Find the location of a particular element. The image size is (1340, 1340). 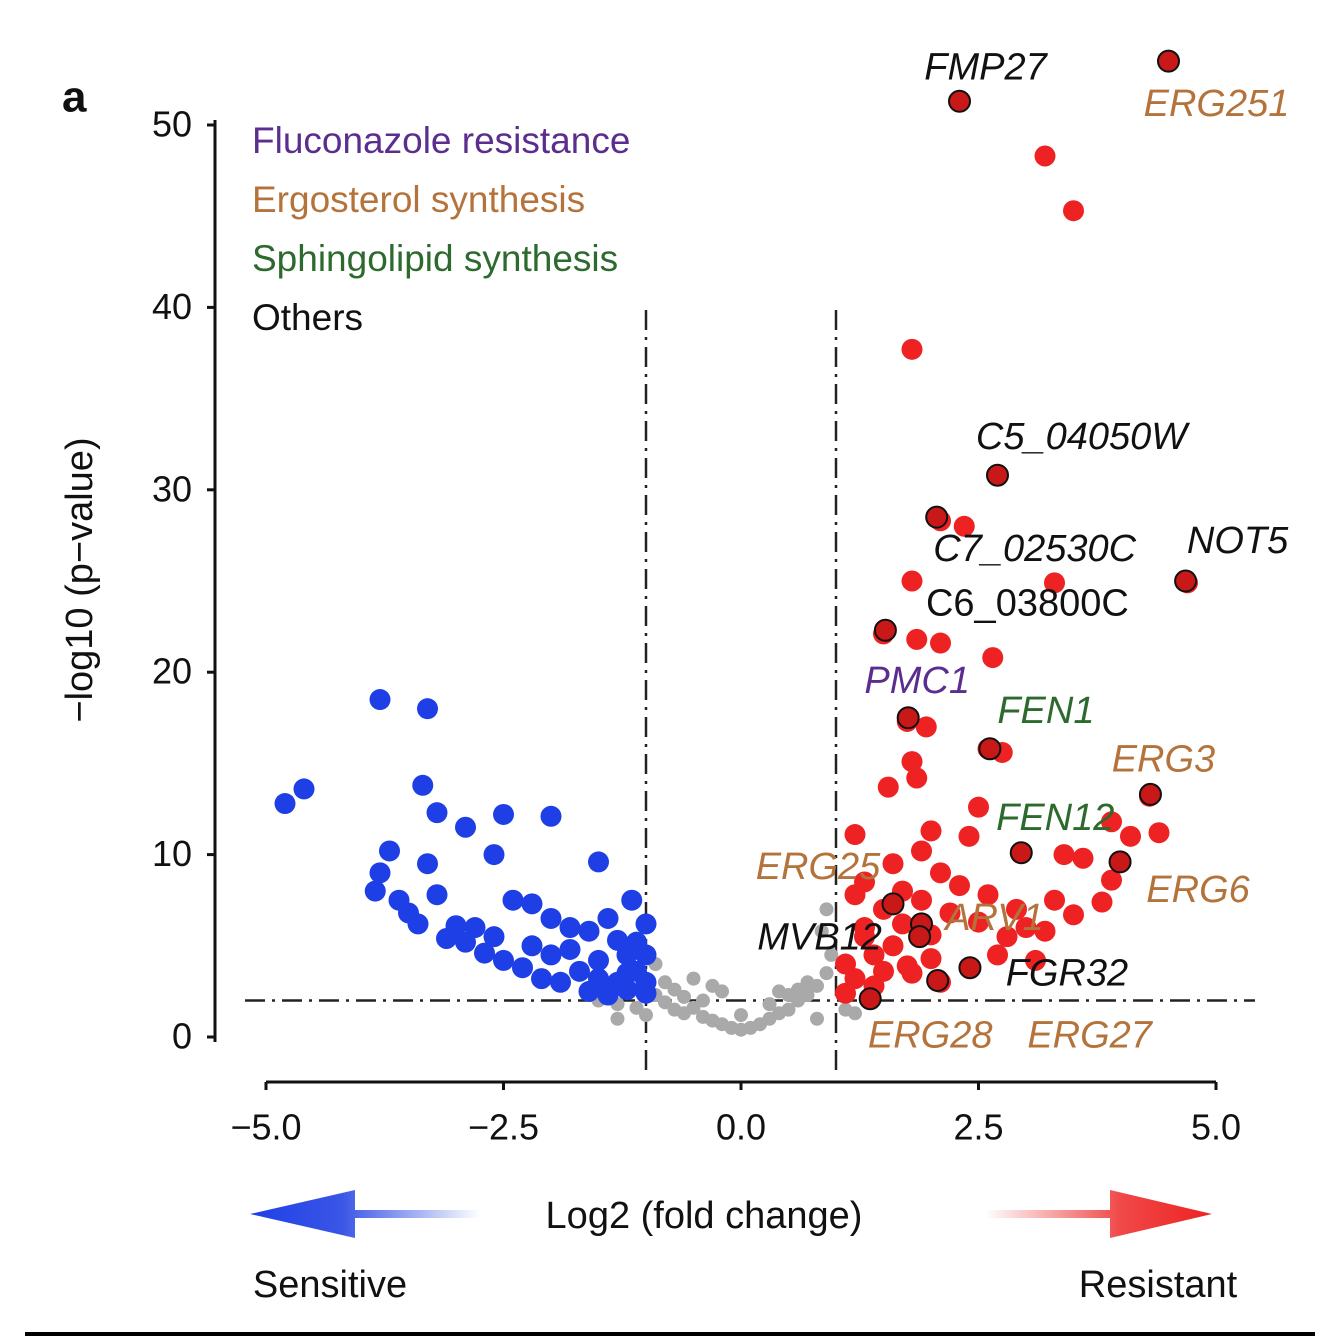

gene-label: FEN1 is located at coordinates (1045, 711).